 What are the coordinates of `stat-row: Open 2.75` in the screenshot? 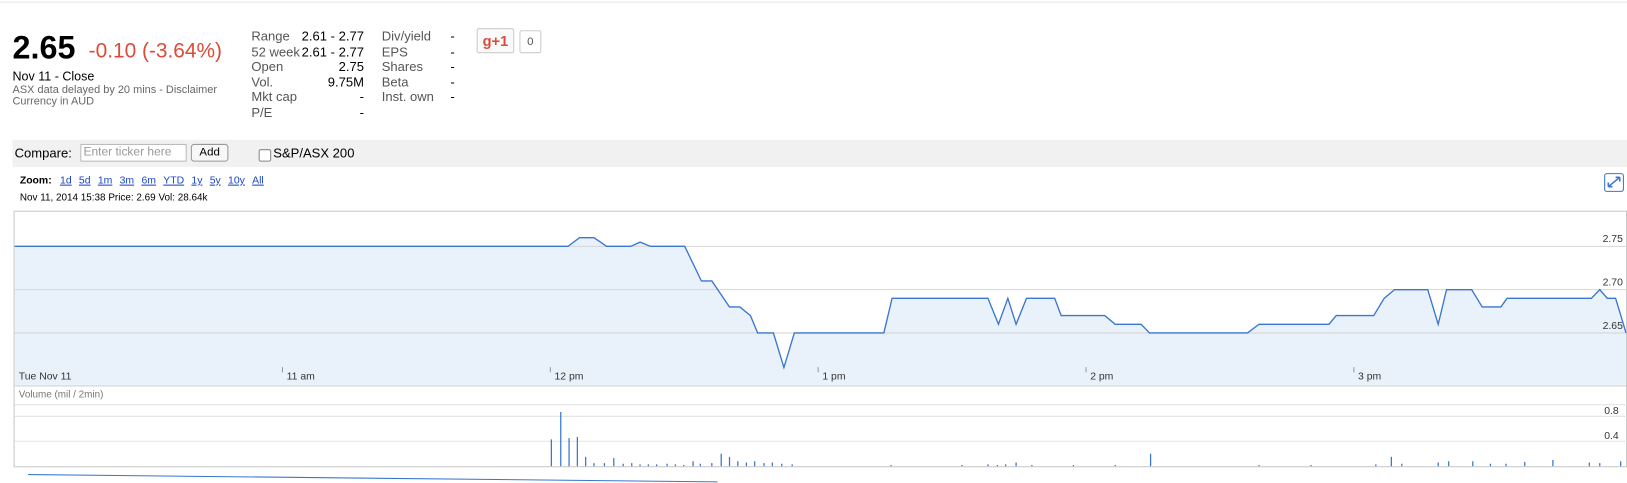 It's located at (307, 66).